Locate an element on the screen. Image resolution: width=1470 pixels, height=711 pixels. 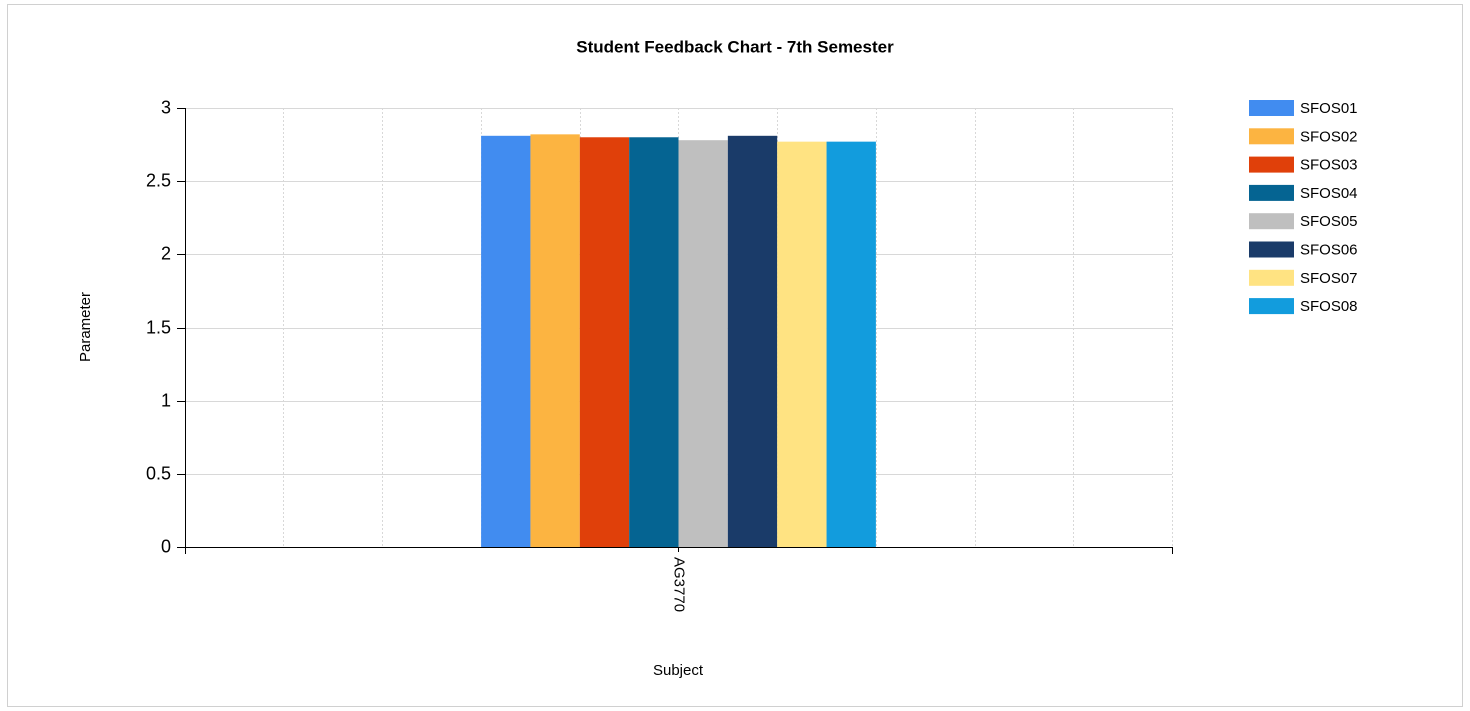
y-tick-label: 2 is located at coordinates (166, 253).